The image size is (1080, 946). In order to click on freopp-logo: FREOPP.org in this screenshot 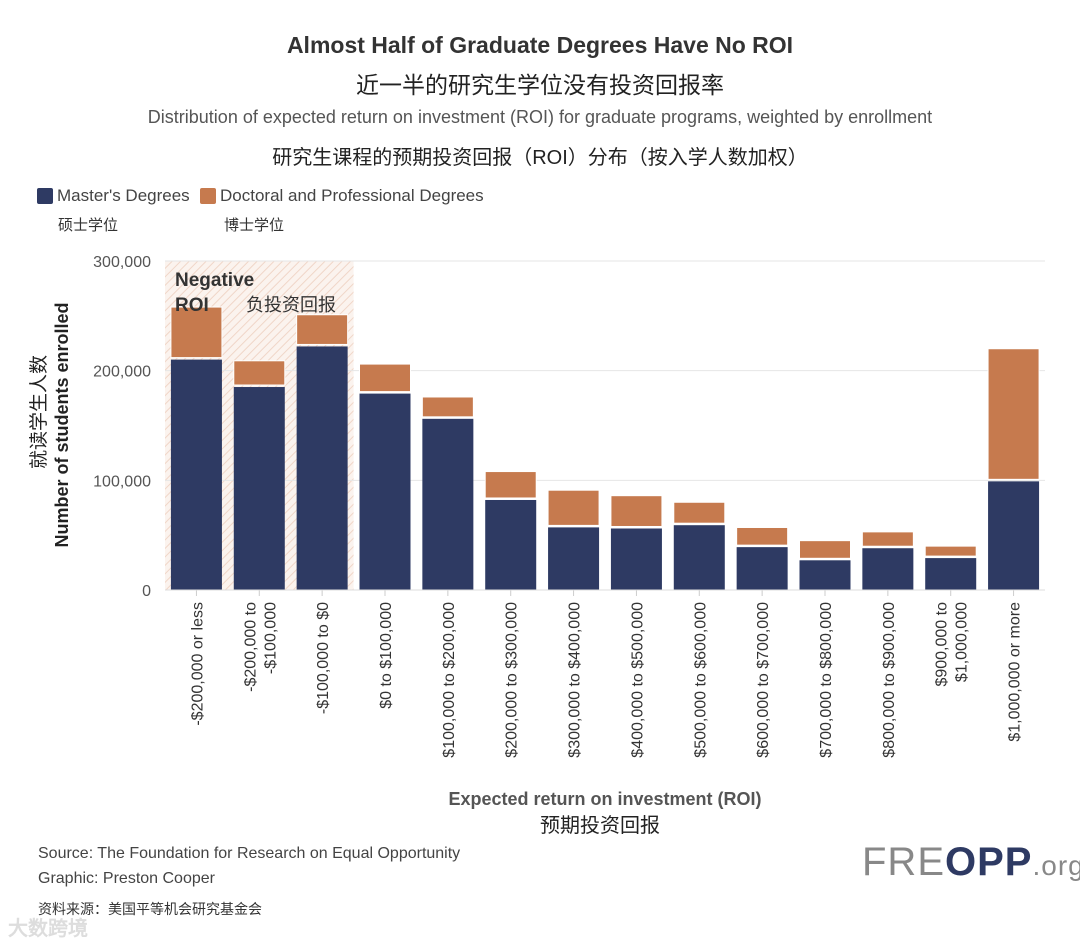, I will do `click(971, 862)`.